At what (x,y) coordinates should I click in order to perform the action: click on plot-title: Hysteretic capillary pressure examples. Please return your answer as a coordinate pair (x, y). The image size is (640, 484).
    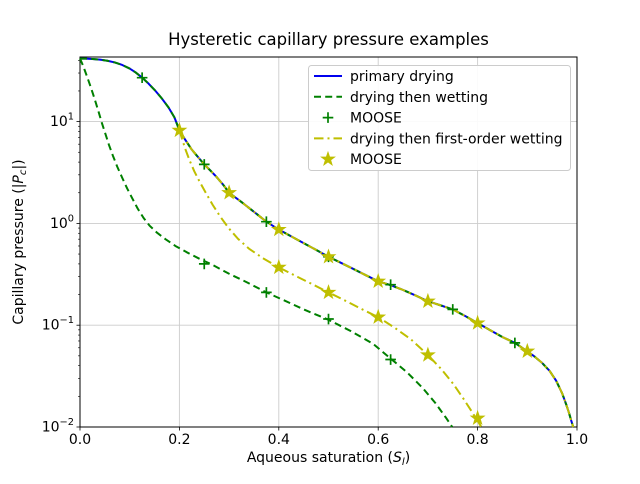
    Looking at the image, I should click on (328, 39).